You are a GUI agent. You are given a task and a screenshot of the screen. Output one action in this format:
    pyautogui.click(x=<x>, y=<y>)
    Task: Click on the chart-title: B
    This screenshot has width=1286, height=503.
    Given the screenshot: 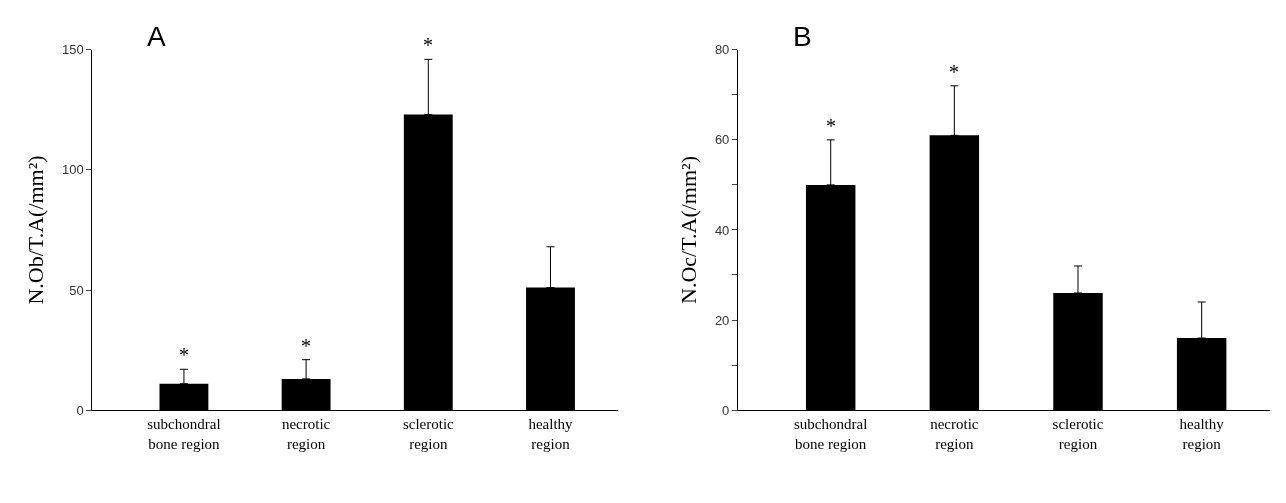 What is the action you would take?
    pyautogui.click(x=802, y=36)
    